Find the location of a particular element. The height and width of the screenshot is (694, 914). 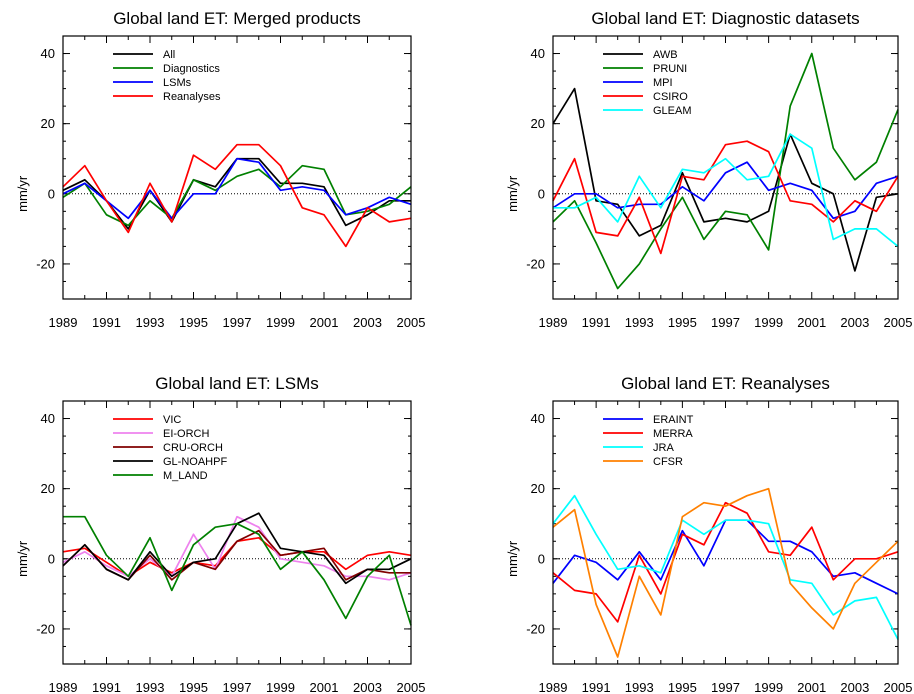

series-line-lsms is located at coordinates (237, 188).